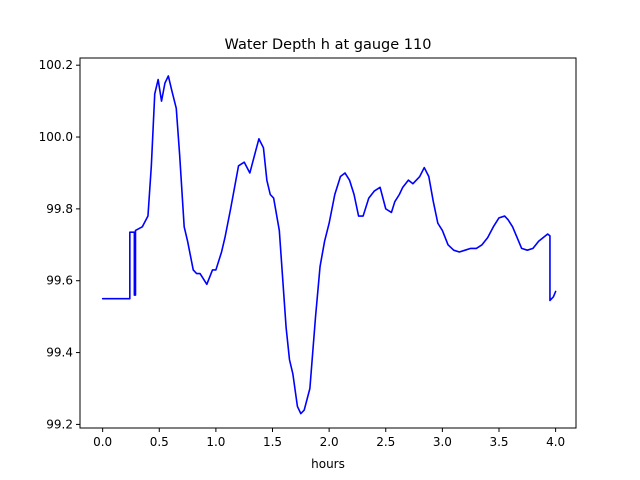 This screenshot has width=640, height=480. I want to click on y-tick-label: 100.0, so click(56, 137).